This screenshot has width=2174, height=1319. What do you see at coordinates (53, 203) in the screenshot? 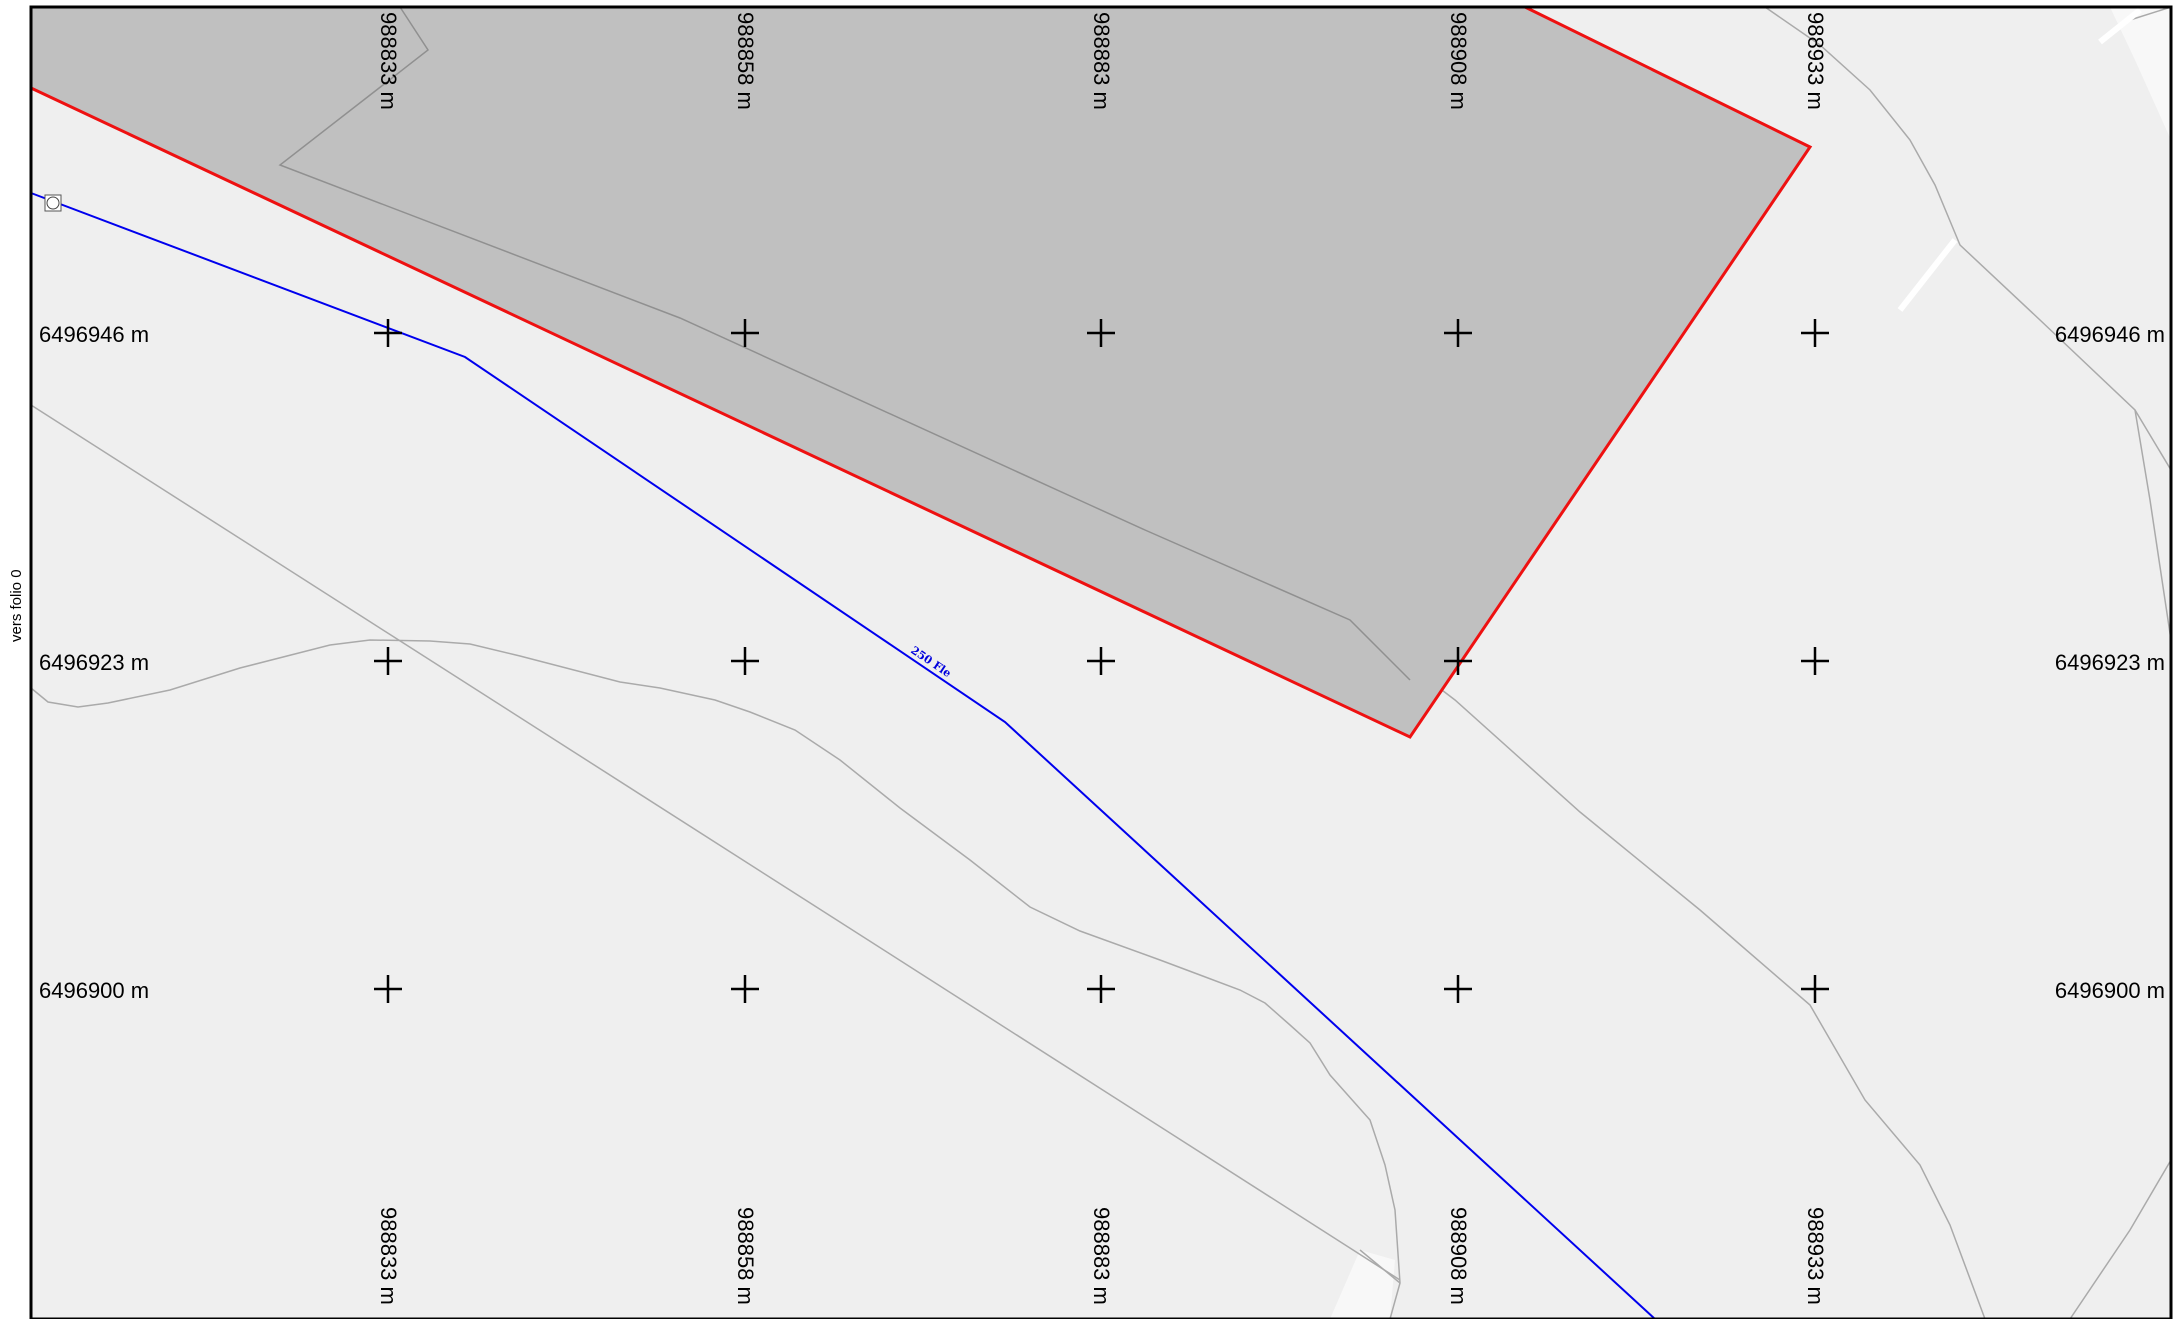
I see `node-marker-circle` at bounding box center [53, 203].